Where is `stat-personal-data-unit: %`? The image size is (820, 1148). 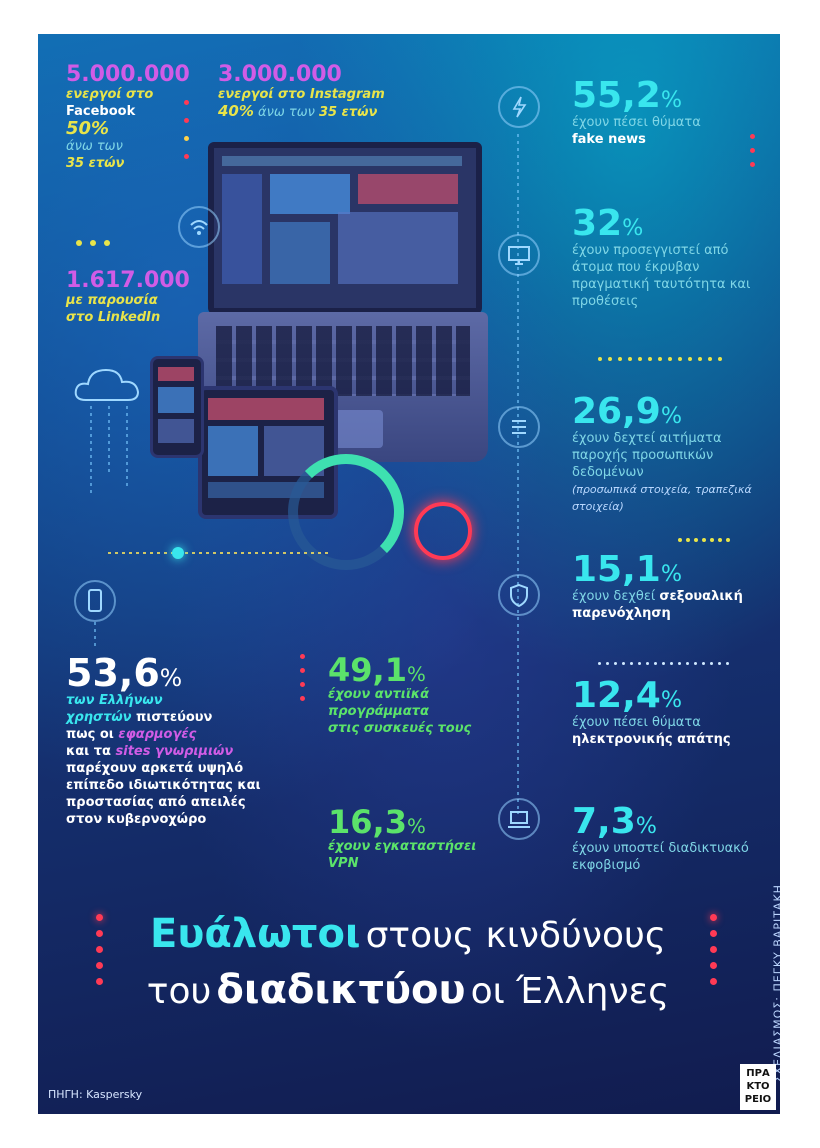 stat-personal-data-unit: % is located at coordinates (671, 416).